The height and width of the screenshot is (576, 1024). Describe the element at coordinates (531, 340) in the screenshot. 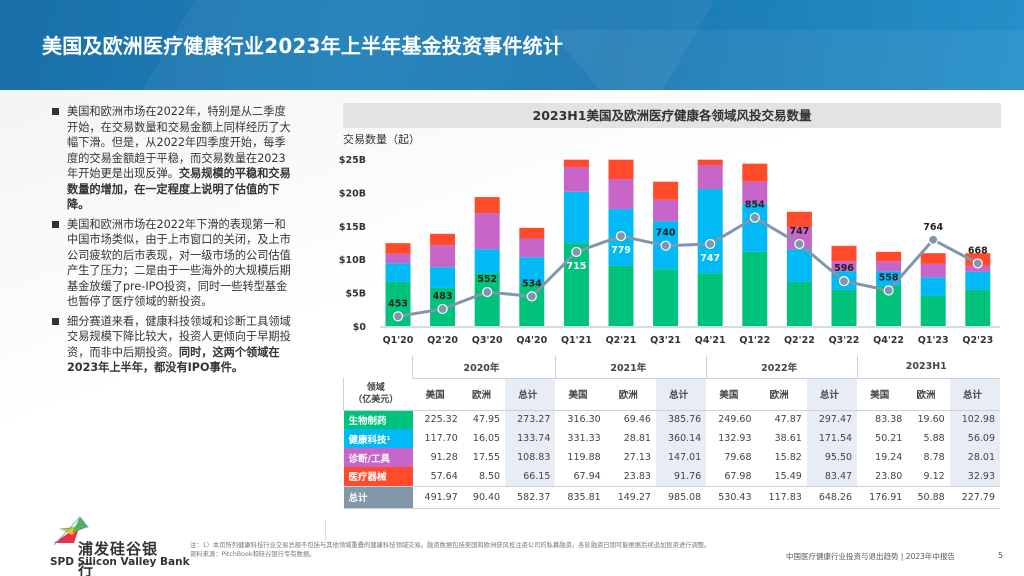

I see `x-tick-label: Q4'20` at that location.